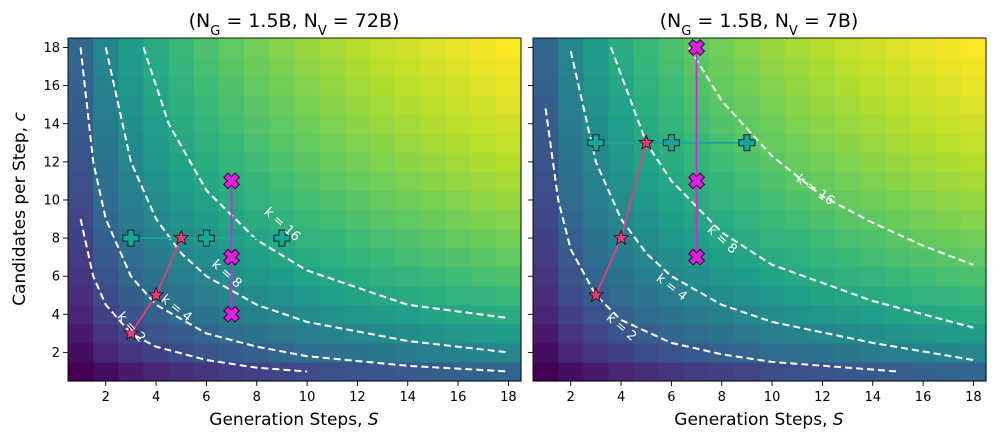 This screenshot has height=442, width=997. What do you see at coordinates (697, 48) in the screenshot?
I see `x-marker` at bounding box center [697, 48].